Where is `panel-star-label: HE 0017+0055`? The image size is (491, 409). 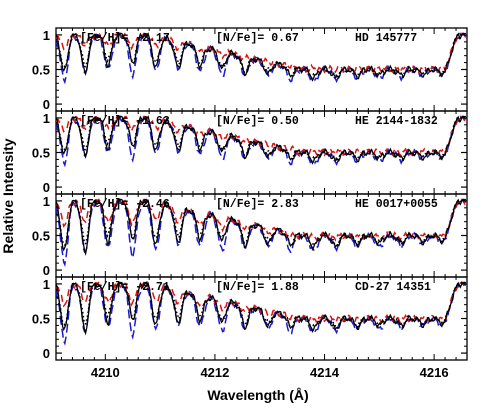
panel-star-label: HE 0017+0055 is located at coordinates (396, 204).